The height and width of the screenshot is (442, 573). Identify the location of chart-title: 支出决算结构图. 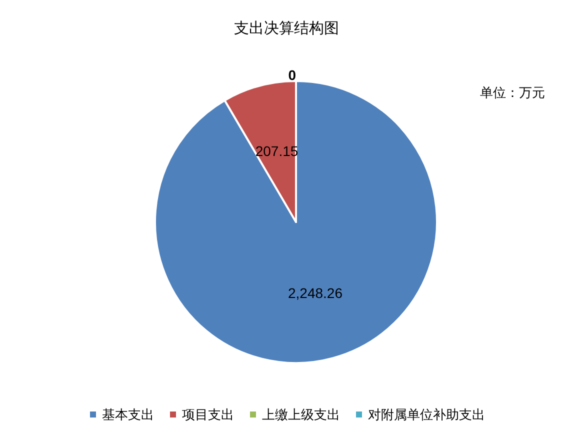
(286, 28).